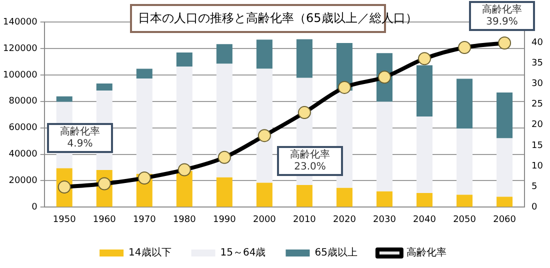 This screenshot has width=550, height=268. I want to click on x-tick-label: 2020, so click(344, 219).